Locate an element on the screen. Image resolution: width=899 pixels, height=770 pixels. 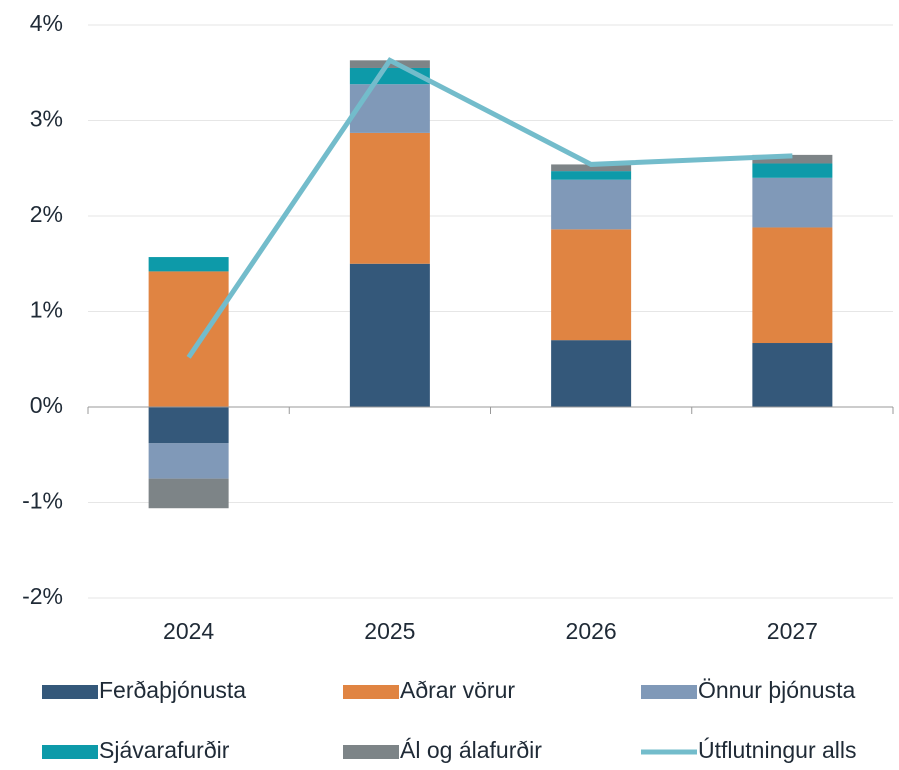
legend-label: Ferðaþjónusta is located at coordinates (172, 690).